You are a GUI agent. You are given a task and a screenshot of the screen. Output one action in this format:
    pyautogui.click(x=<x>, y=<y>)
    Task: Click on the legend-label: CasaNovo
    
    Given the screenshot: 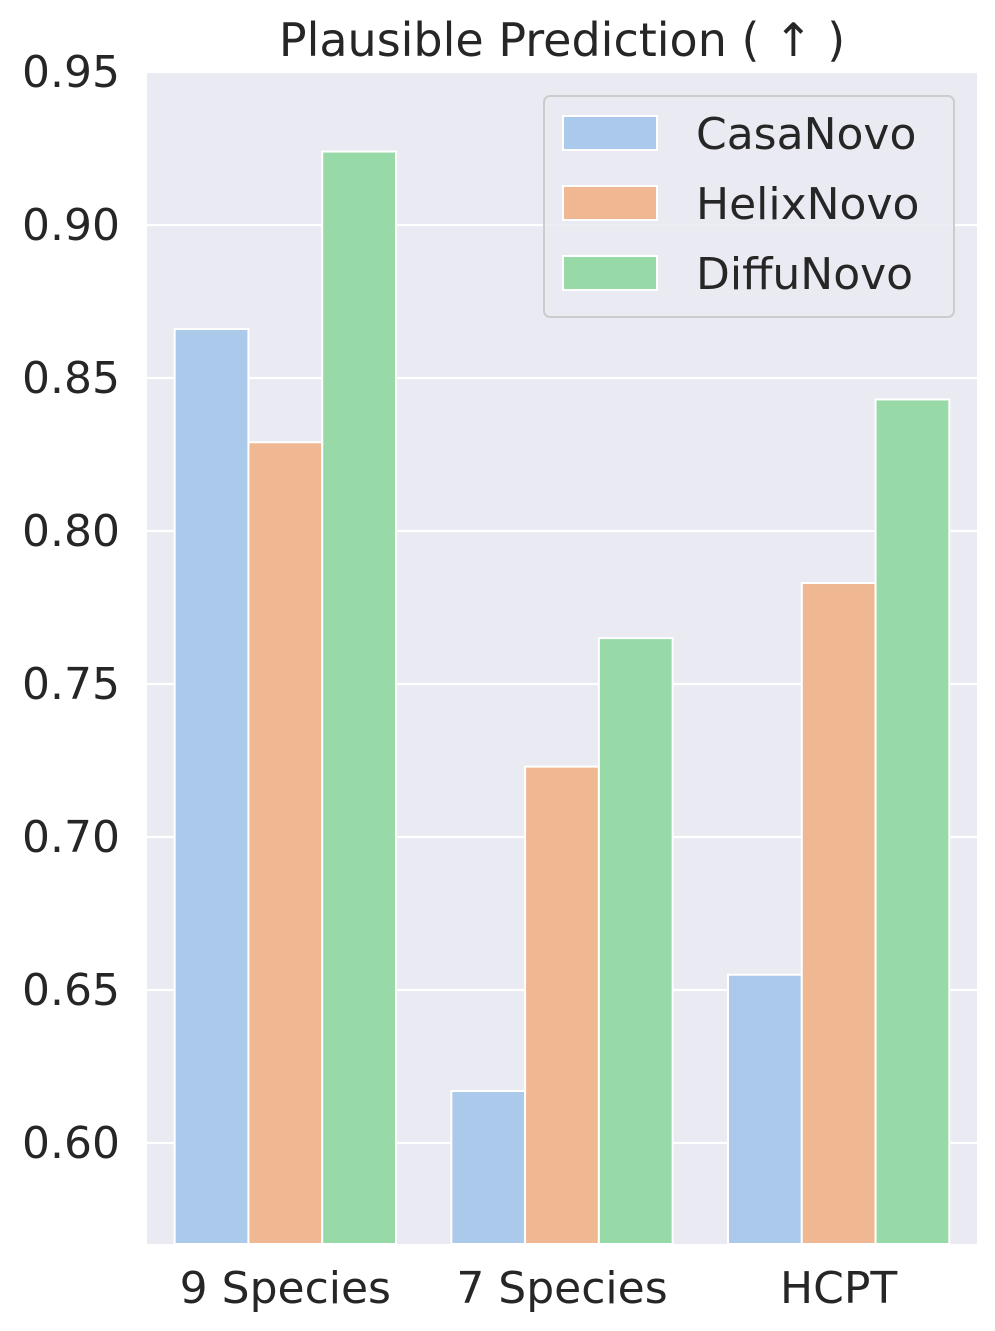 What is the action you would take?
    pyautogui.click(x=806, y=134)
    